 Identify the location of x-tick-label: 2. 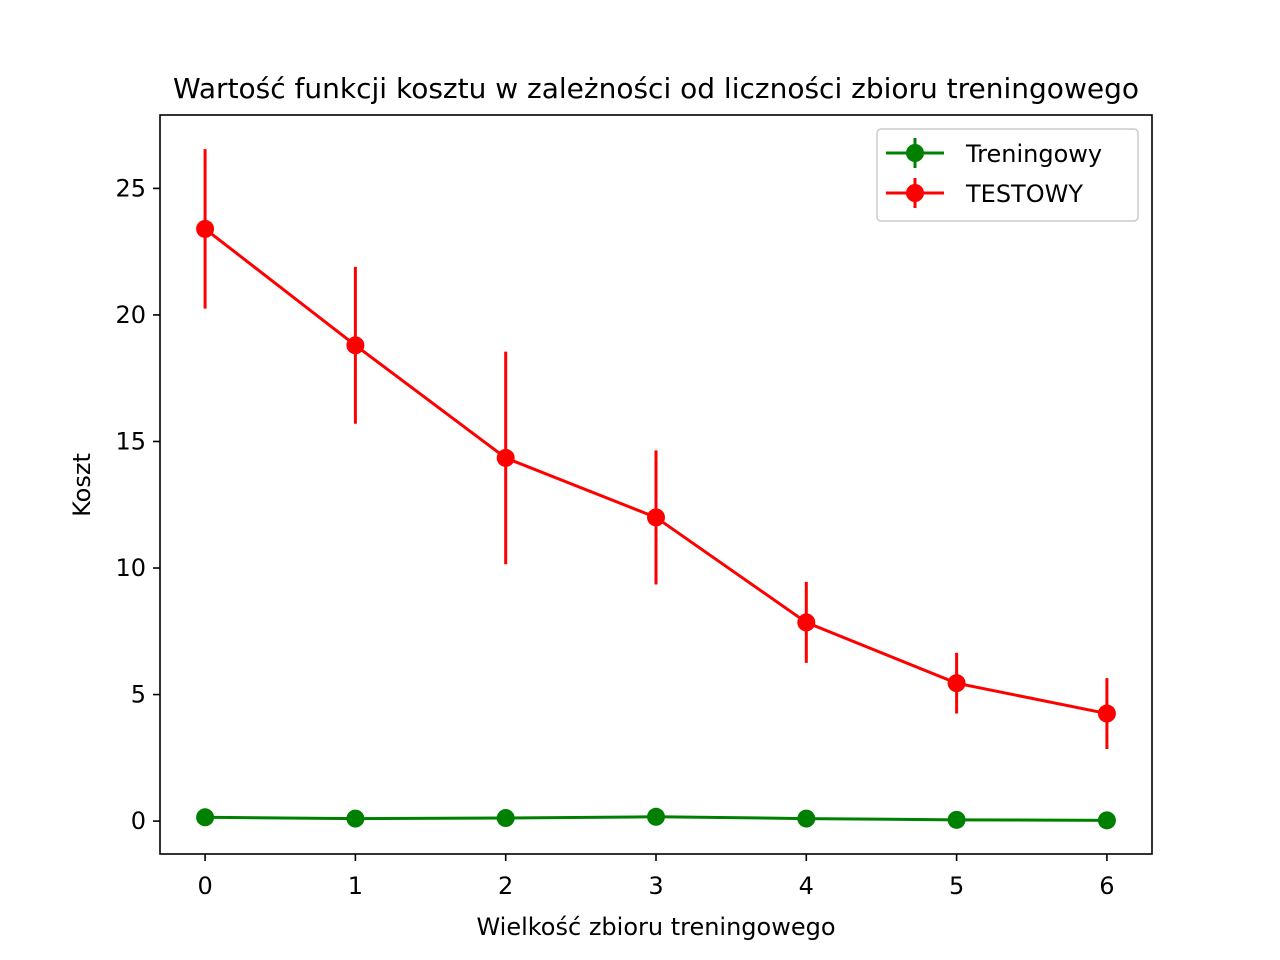
(505, 886).